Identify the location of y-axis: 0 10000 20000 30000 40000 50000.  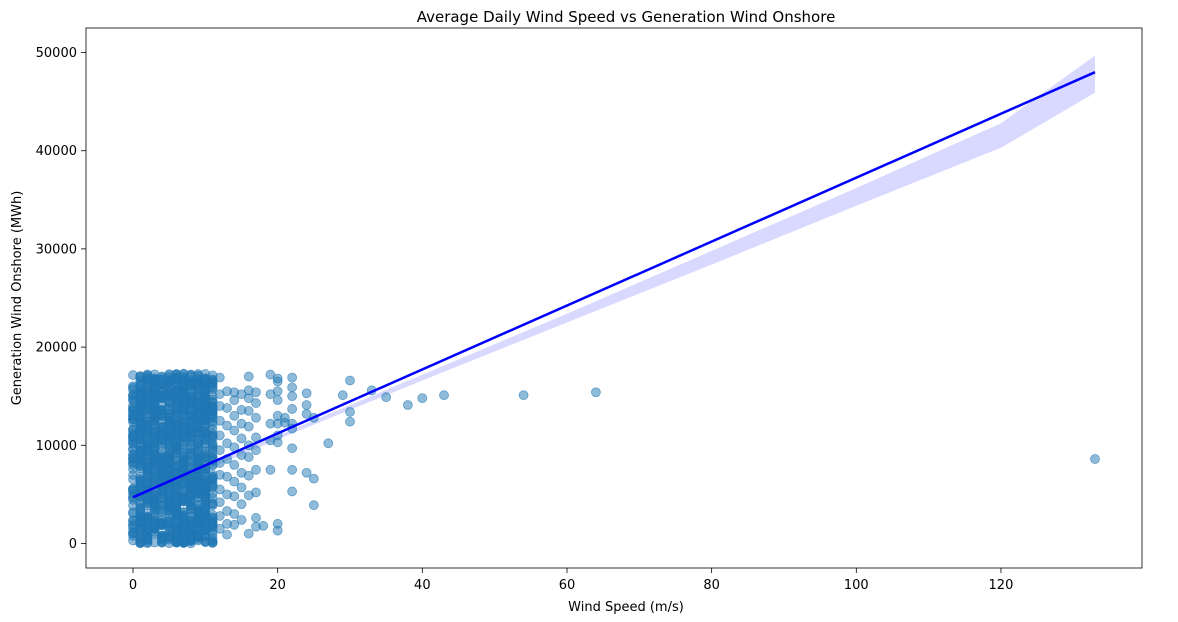
(61, 299).